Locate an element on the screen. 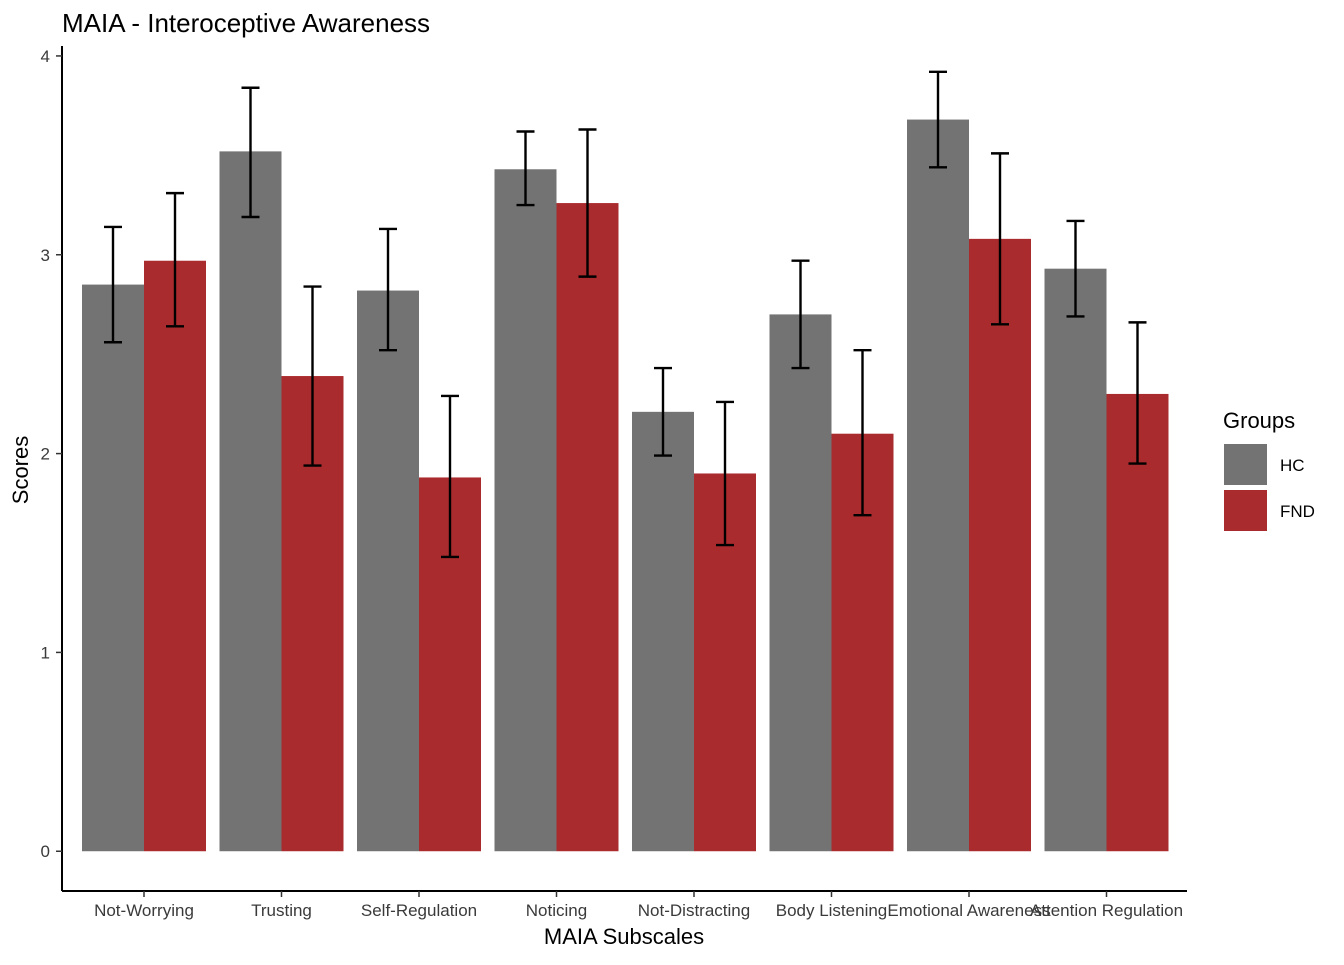  bar-fnd-not-worrying is located at coordinates (175, 556).